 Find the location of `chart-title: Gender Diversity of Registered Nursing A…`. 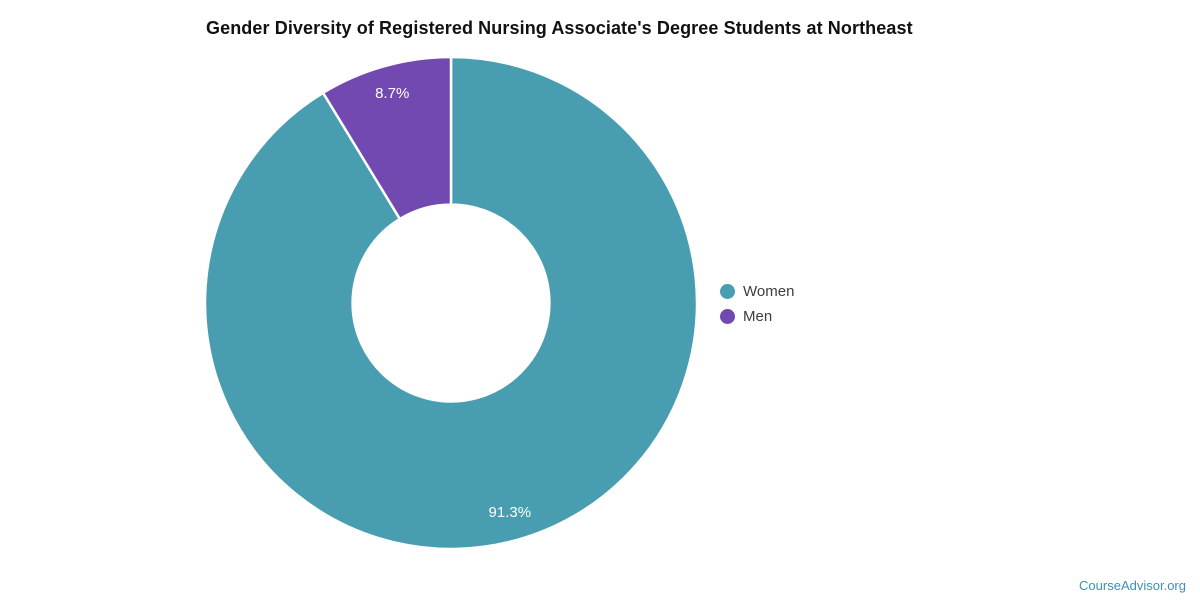

chart-title: Gender Diversity of Registered Nursing A… is located at coordinates (559, 28).